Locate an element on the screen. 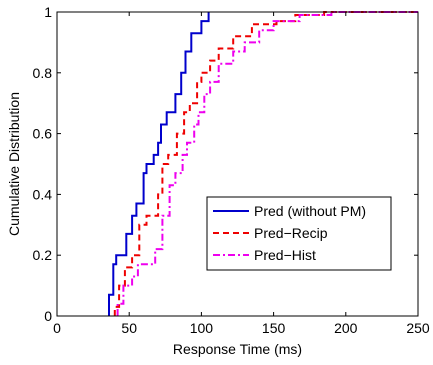 The image size is (433, 365). y-tick-label: 0 is located at coordinates (48, 316).